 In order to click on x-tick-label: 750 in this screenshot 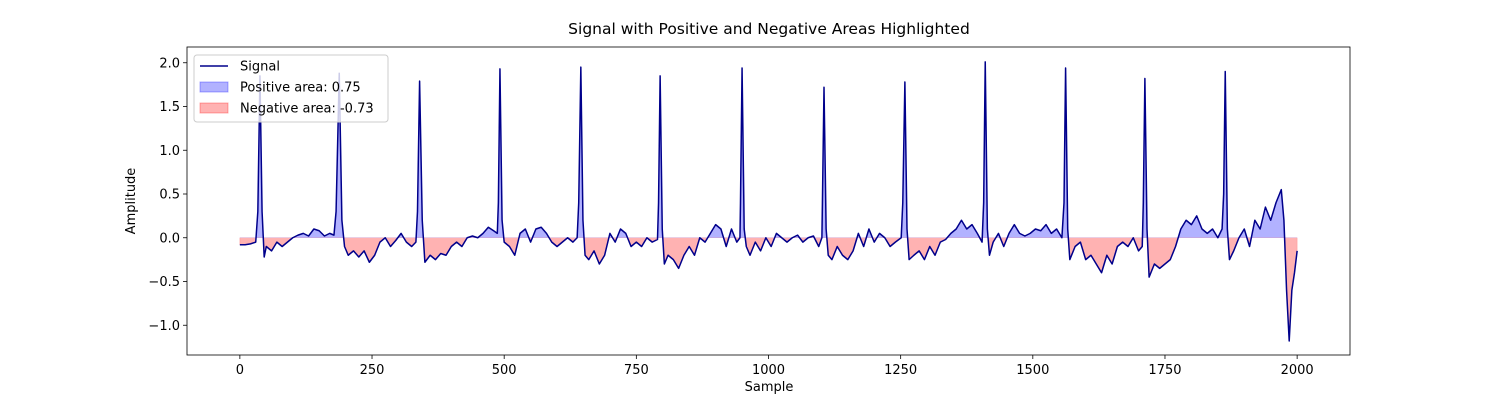, I will do `click(636, 370)`.